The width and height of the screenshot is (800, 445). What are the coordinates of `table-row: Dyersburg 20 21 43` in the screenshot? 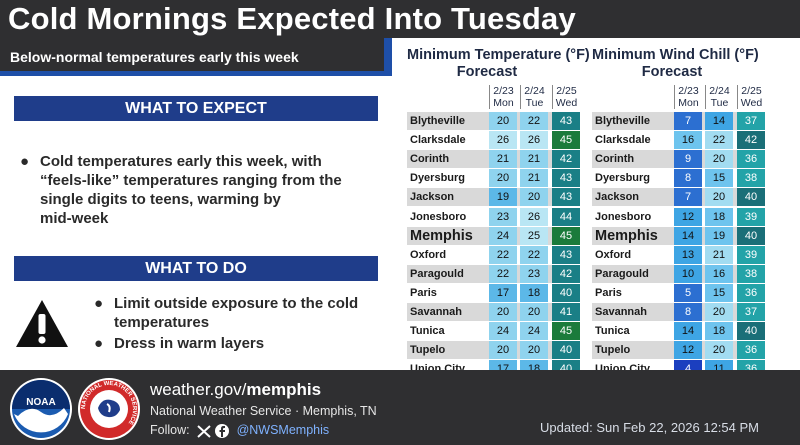 It's located at (493, 178).